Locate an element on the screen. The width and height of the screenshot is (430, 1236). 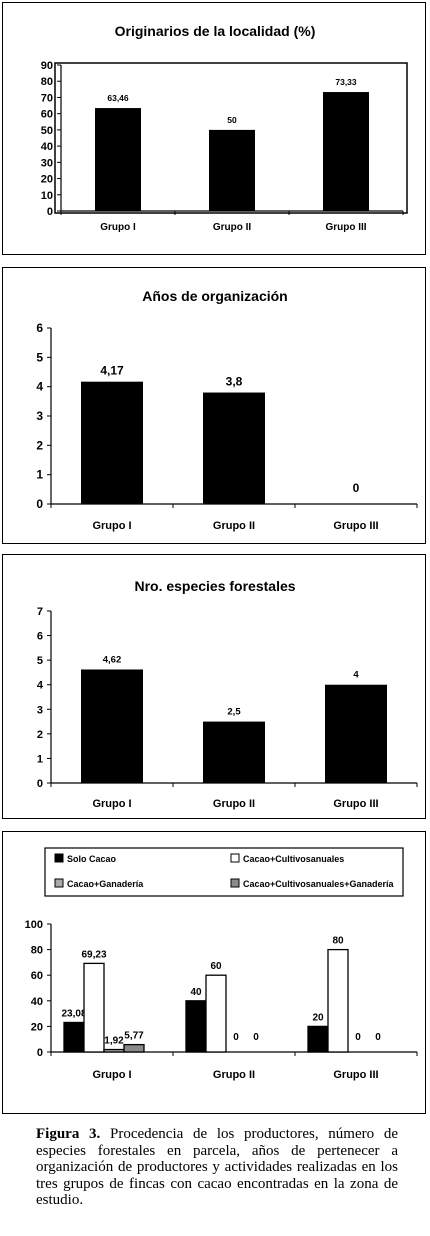
data-label: 2,5 is located at coordinates (234, 712).